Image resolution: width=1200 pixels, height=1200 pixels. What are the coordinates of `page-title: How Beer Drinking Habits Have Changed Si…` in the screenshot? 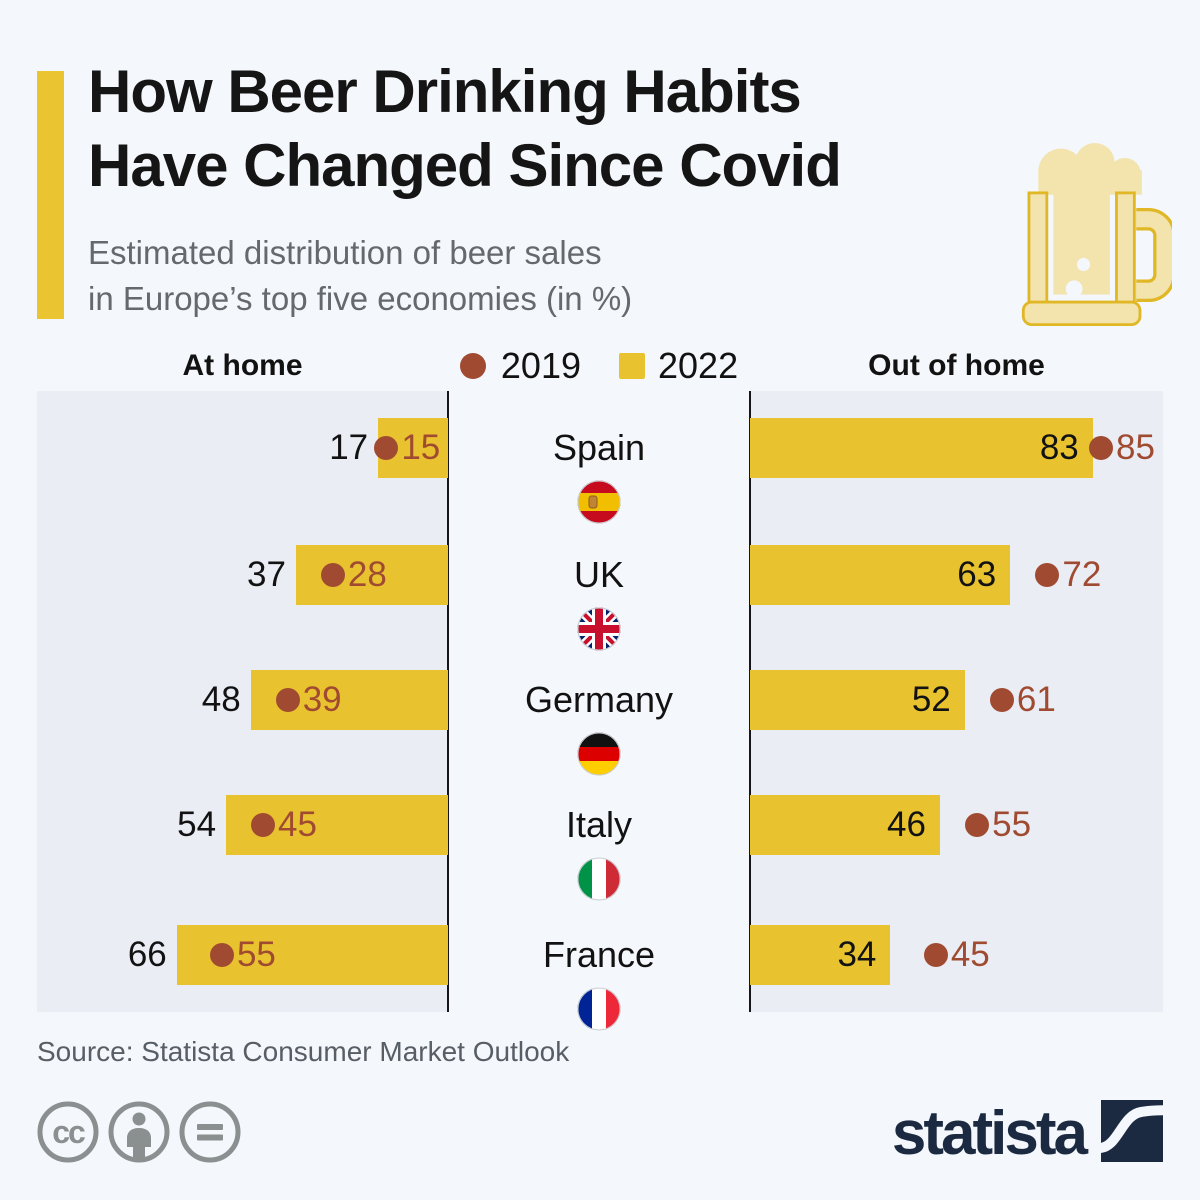 It's located at (465, 129).